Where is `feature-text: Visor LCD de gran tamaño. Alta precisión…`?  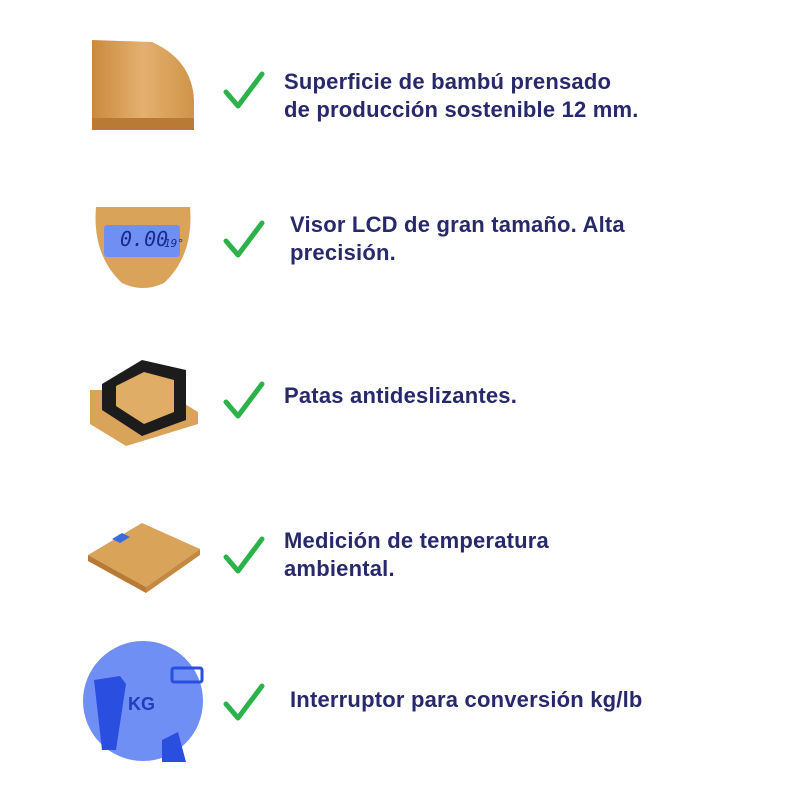
feature-text: Visor LCD de gran tamaño. Alta precisión… is located at coordinates (457, 239).